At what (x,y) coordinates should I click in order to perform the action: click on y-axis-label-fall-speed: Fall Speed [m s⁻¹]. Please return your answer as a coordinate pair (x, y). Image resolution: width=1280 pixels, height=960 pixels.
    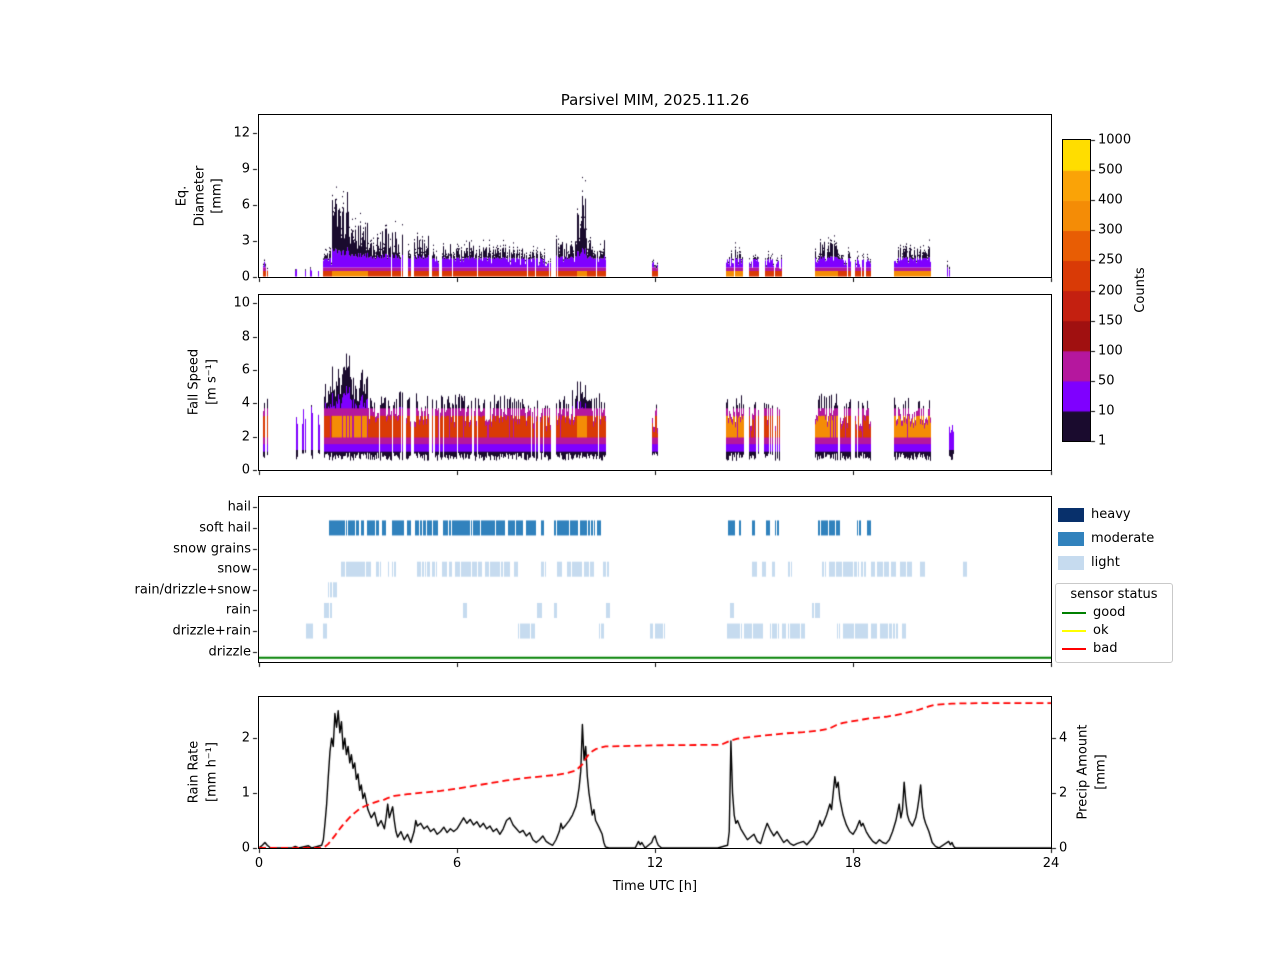
    Looking at the image, I should click on (202, 382).